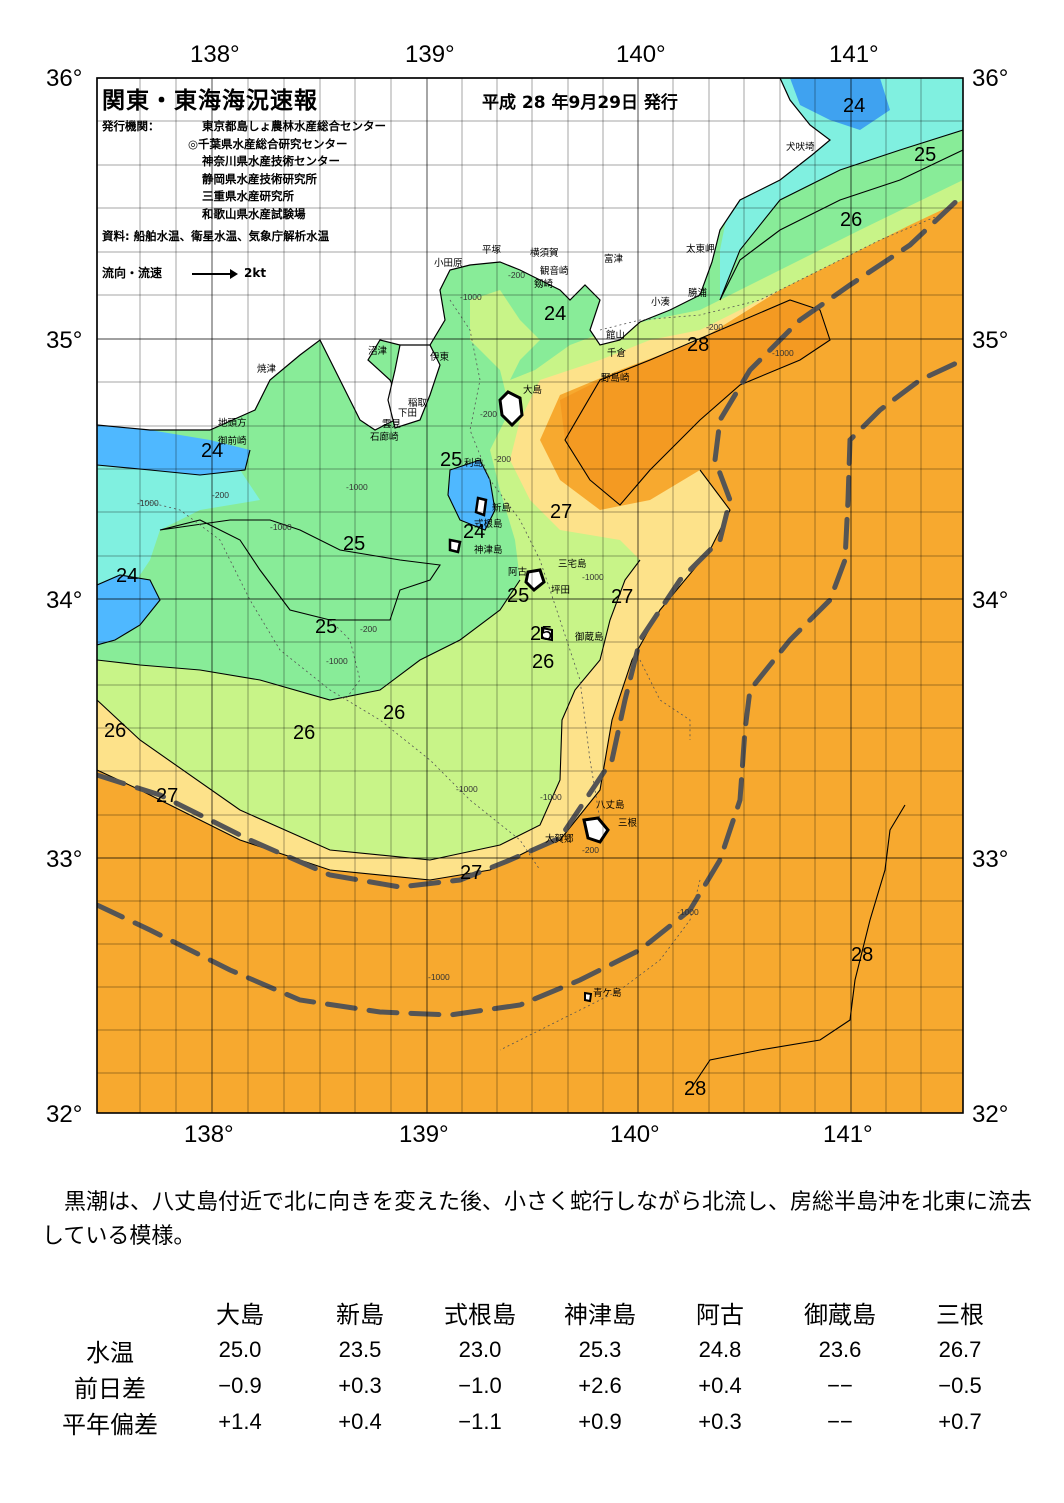 The image size is (1064, 1503). What do you see at coordinates (407, 413) in the screenshot?
I see `place-label: 下田` at bounding box center [407, 413].